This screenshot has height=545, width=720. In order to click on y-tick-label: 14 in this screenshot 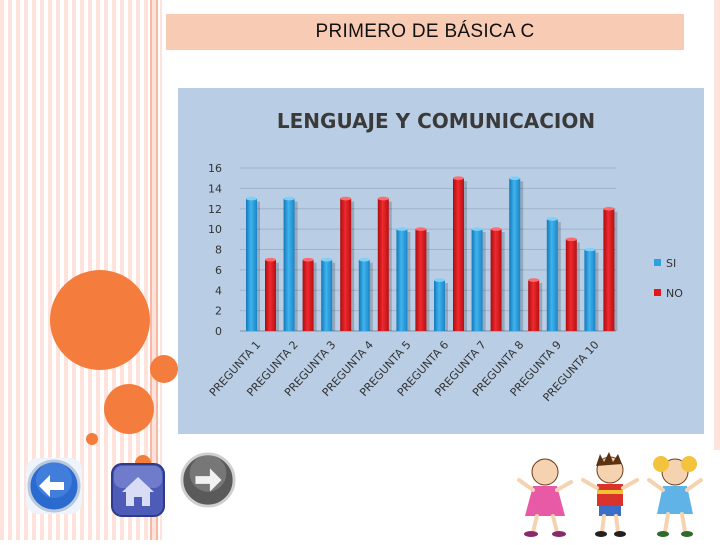, I will do `click(215, 188)`.